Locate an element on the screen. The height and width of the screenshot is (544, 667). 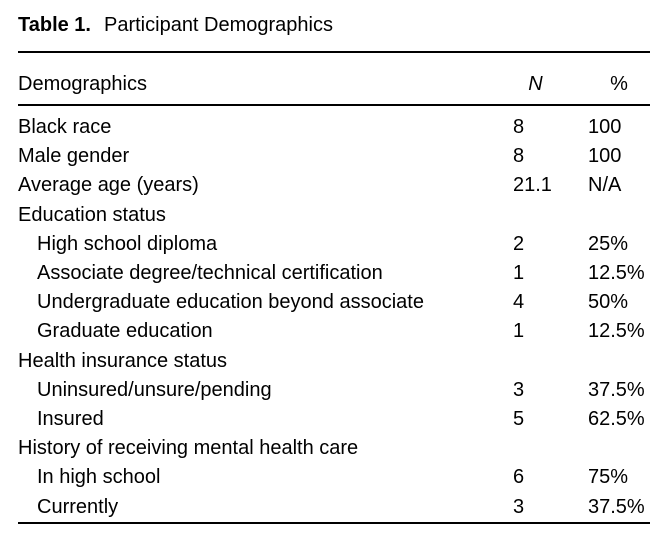
table-section-row: Education status is located at coordinates (334, 215).